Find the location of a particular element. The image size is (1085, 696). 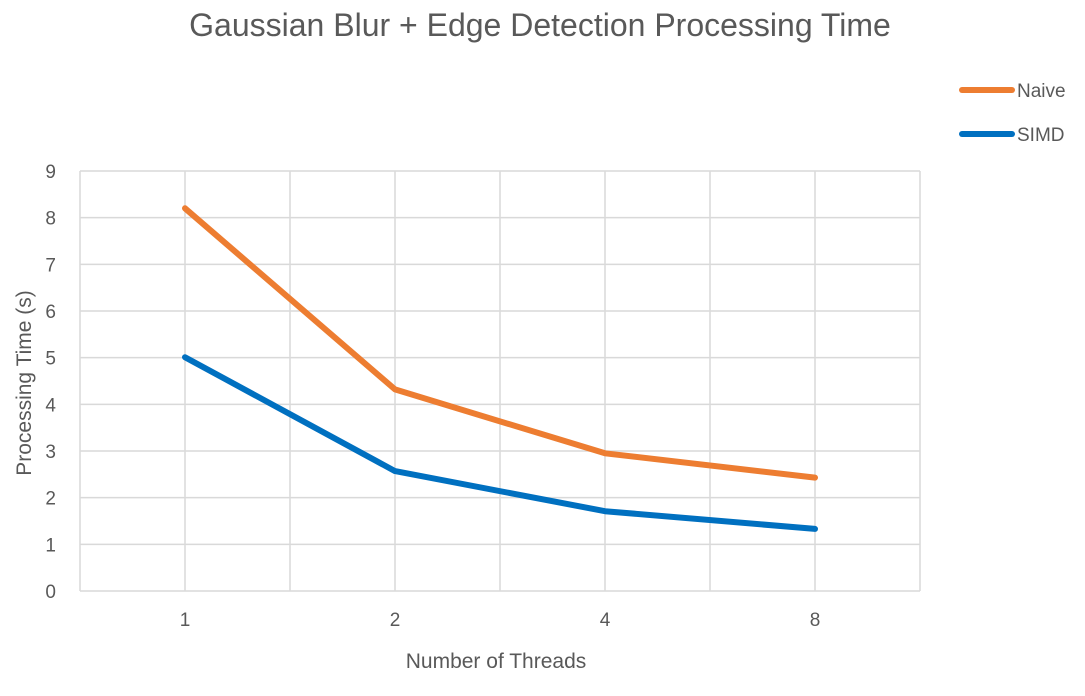

y-tick-label: 8 is located at coordinates (50, 219).